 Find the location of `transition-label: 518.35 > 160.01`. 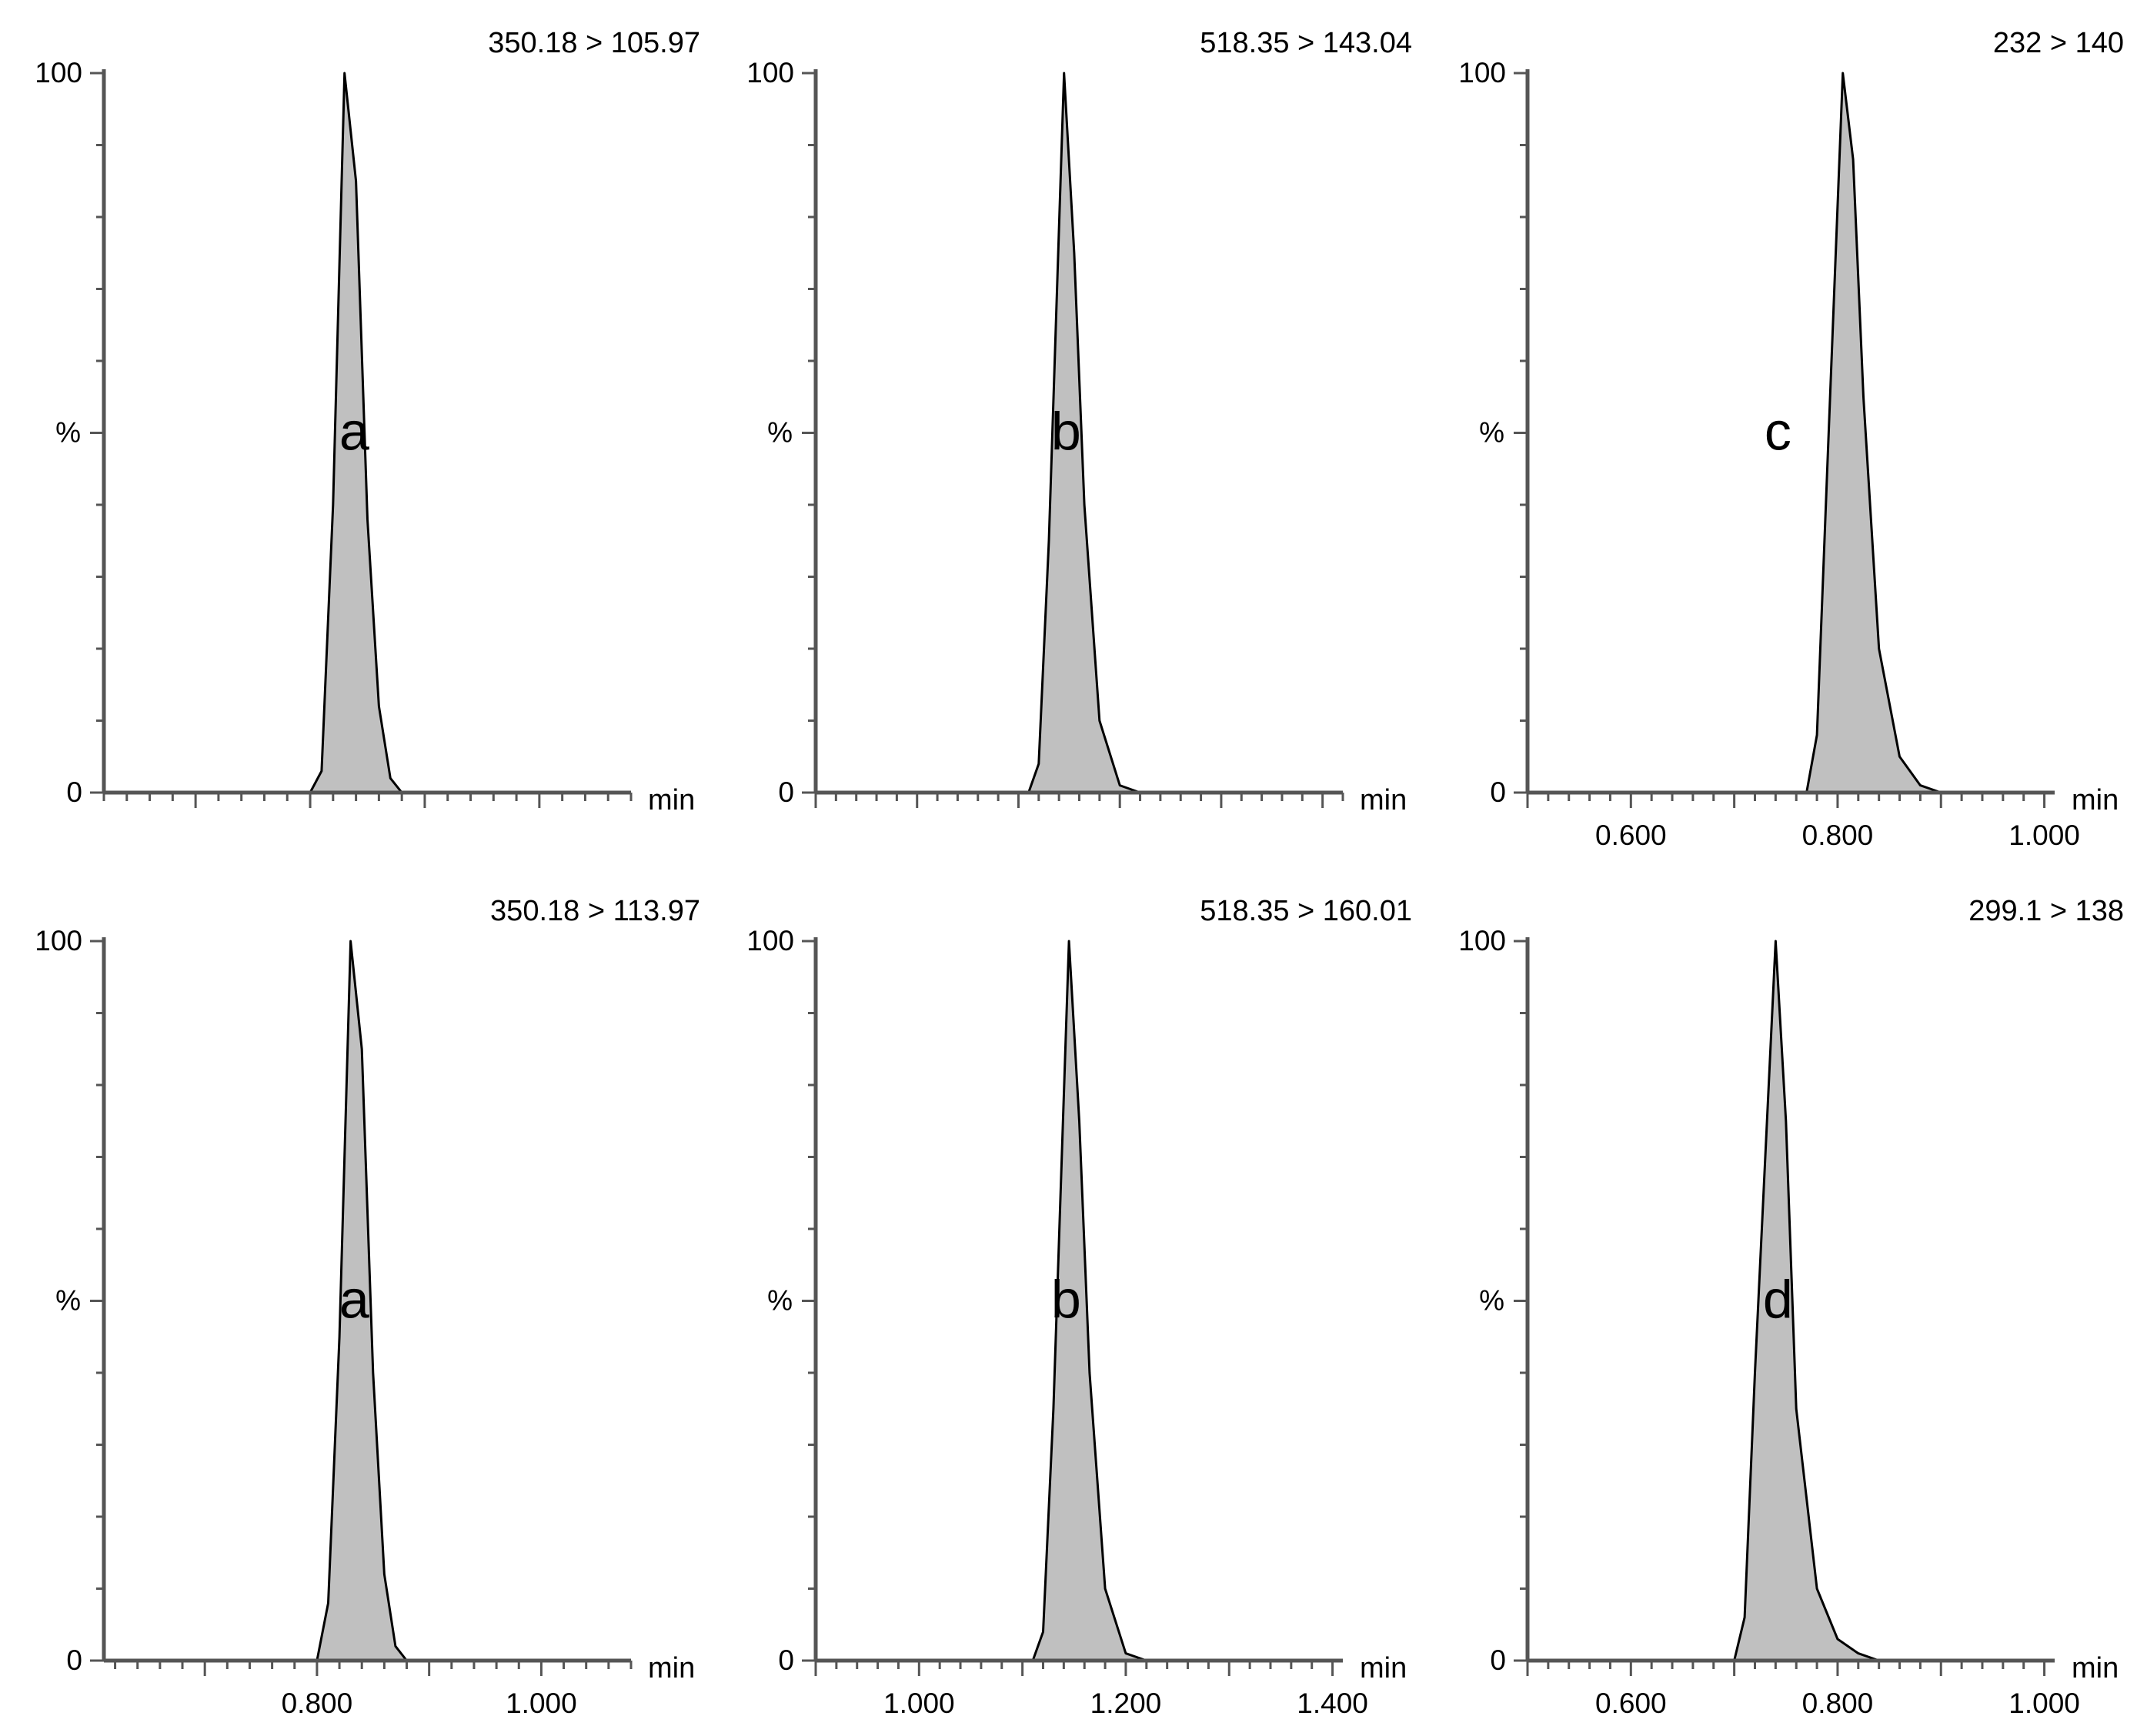

transition-label: 518.35 > 160.01 is located at coordinates (1306, 911).